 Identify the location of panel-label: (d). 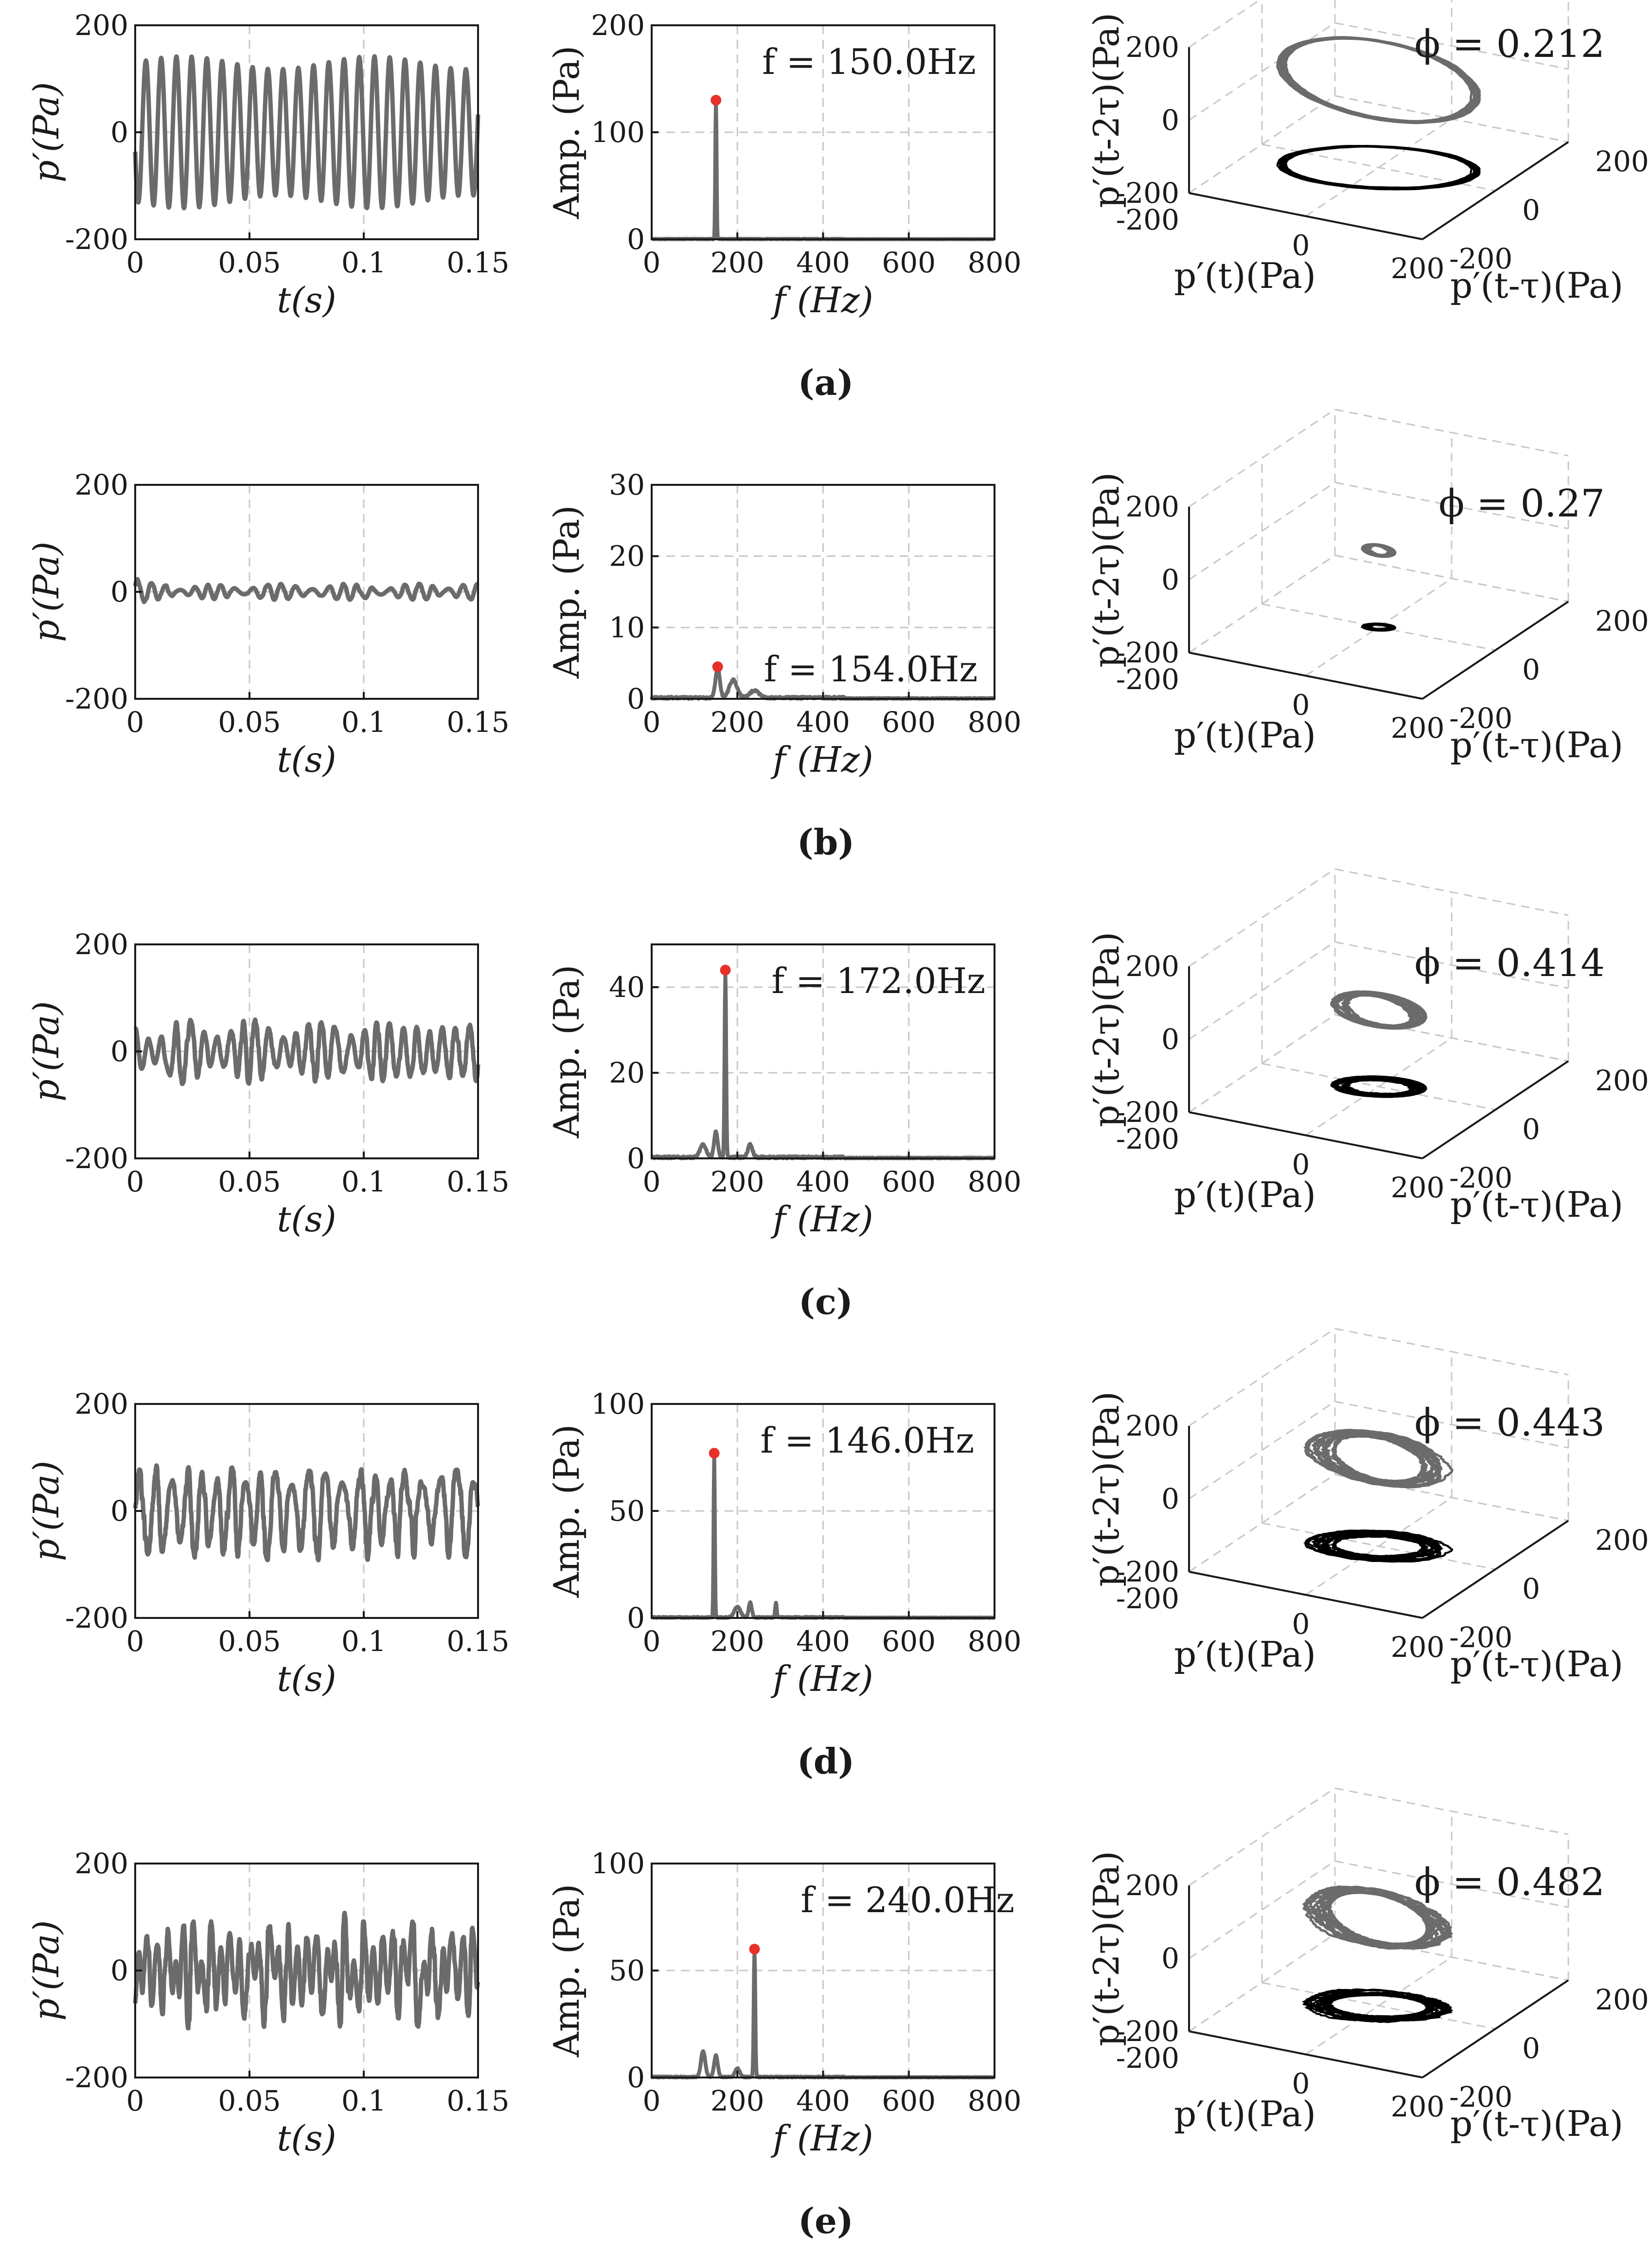
(826, 1761).